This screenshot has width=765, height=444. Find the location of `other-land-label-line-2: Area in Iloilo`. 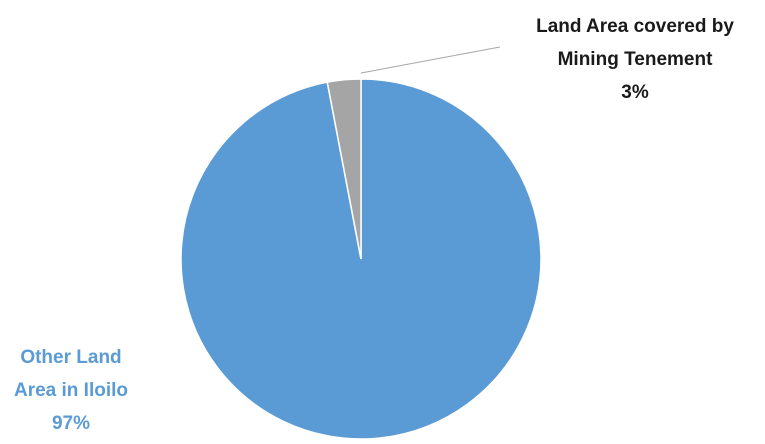

other-land-label-line-2: Area in Iloilo is located at coordinates (71, 390).